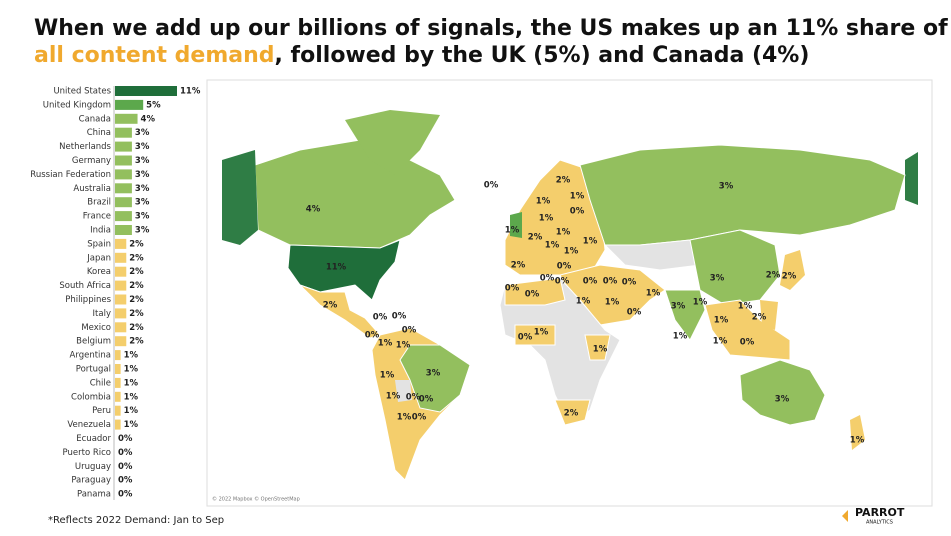 This screenshot has width=951, height=536. What do you see at coordinates (93, 342) in the screenshot?
I see `y-tick-label: Belgium` at bounding box center [93, 342].